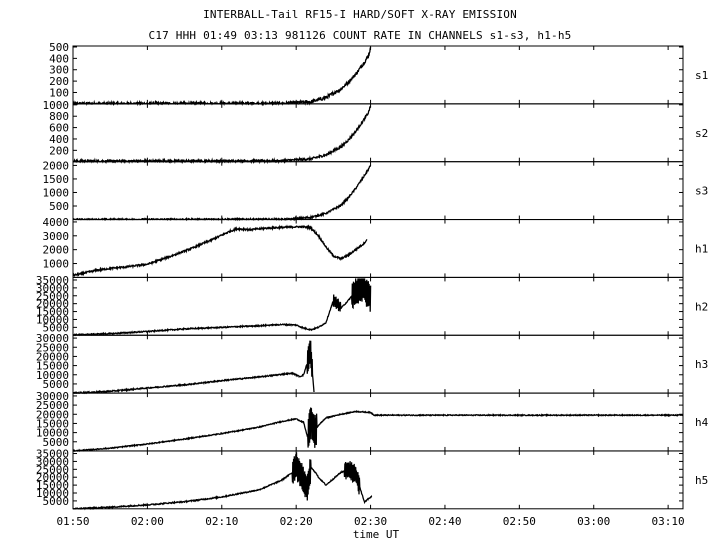 The height and width of the screenshot is (550, 720). Describe the element at coordinates (56, 384) in the screenshot. I see `y-tick-label-h3: 5000` at that location.